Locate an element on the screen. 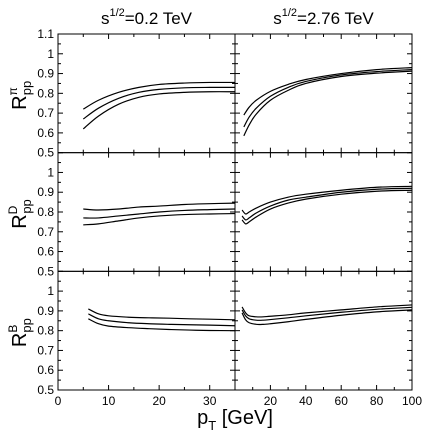 This screenshot has height=436, width=425. y-tick-label: 1.1 is located at coordinates (45, 34).